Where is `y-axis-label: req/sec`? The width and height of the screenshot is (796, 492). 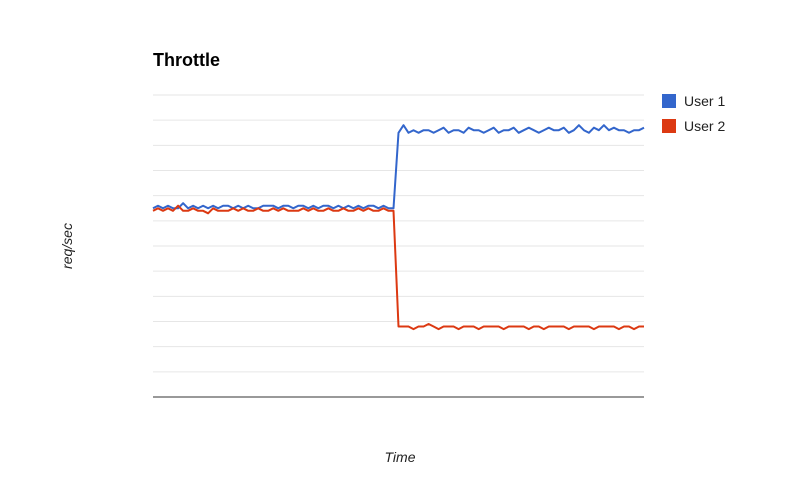
y-axis-label: req/sec is located at coordinates (67, 246).